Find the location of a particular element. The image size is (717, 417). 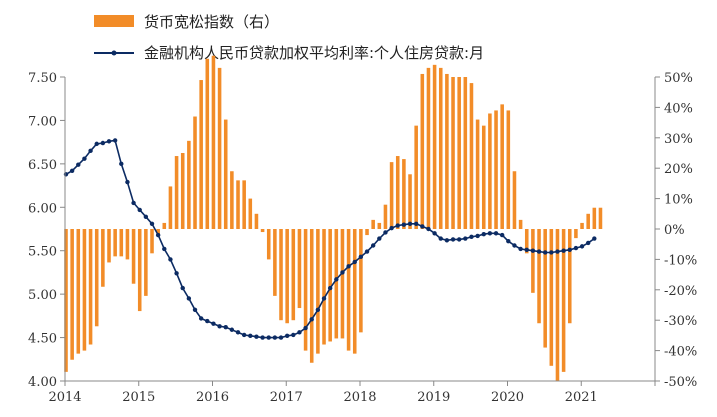

y-left-tick-label: 7.50 is located at coordinates (42, 78).